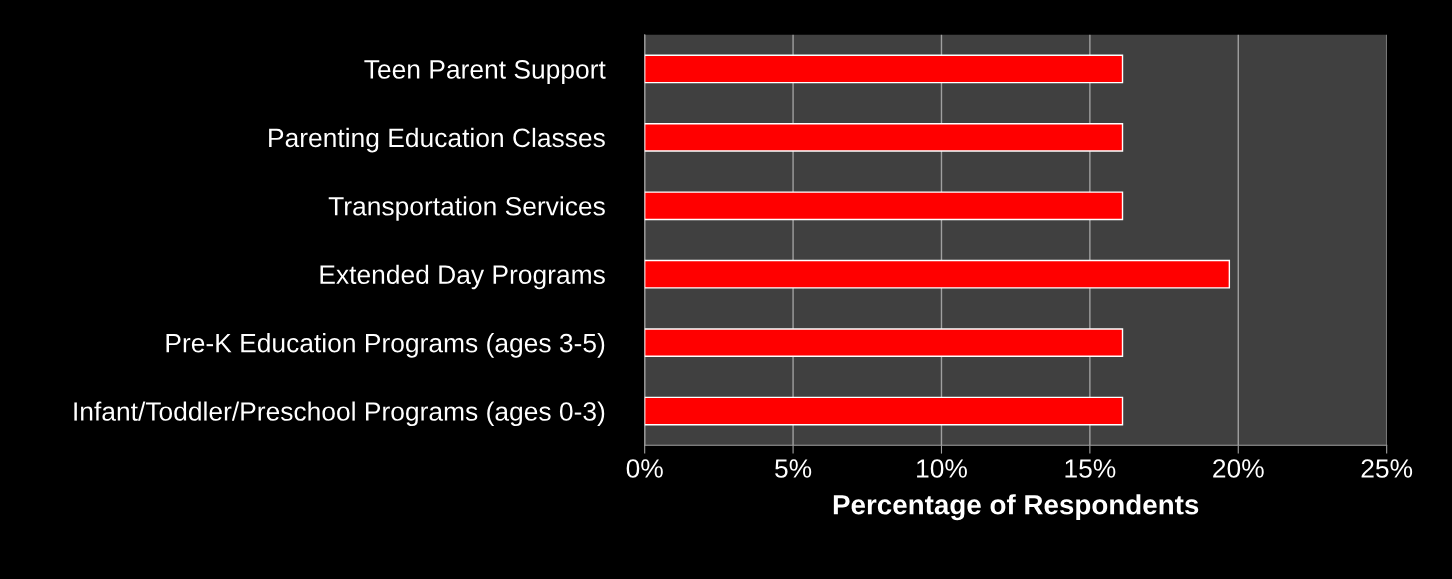 The width and height of the screenshot is (1452, 579). What do you see at coordinates (1387, 468) in the screenshot?
I see `x-tick-label: 25%` at bounding box center [1387, 468].